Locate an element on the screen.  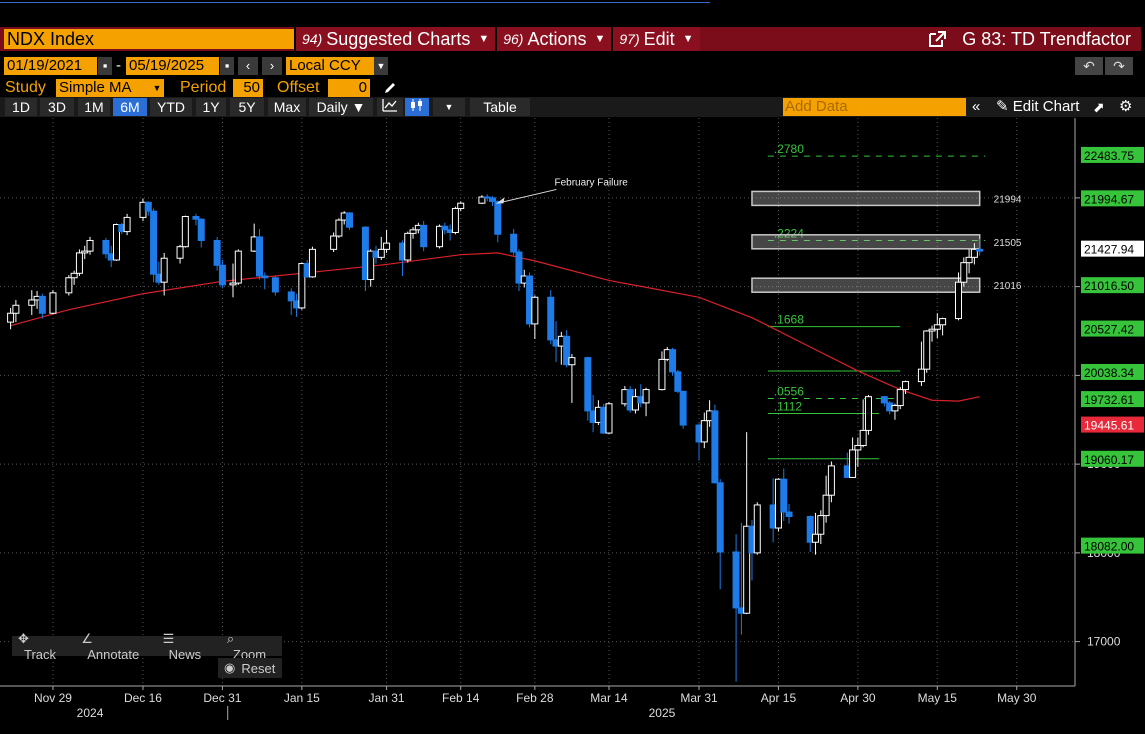
annotation-arrow-line is located at coordinates (526, 196).